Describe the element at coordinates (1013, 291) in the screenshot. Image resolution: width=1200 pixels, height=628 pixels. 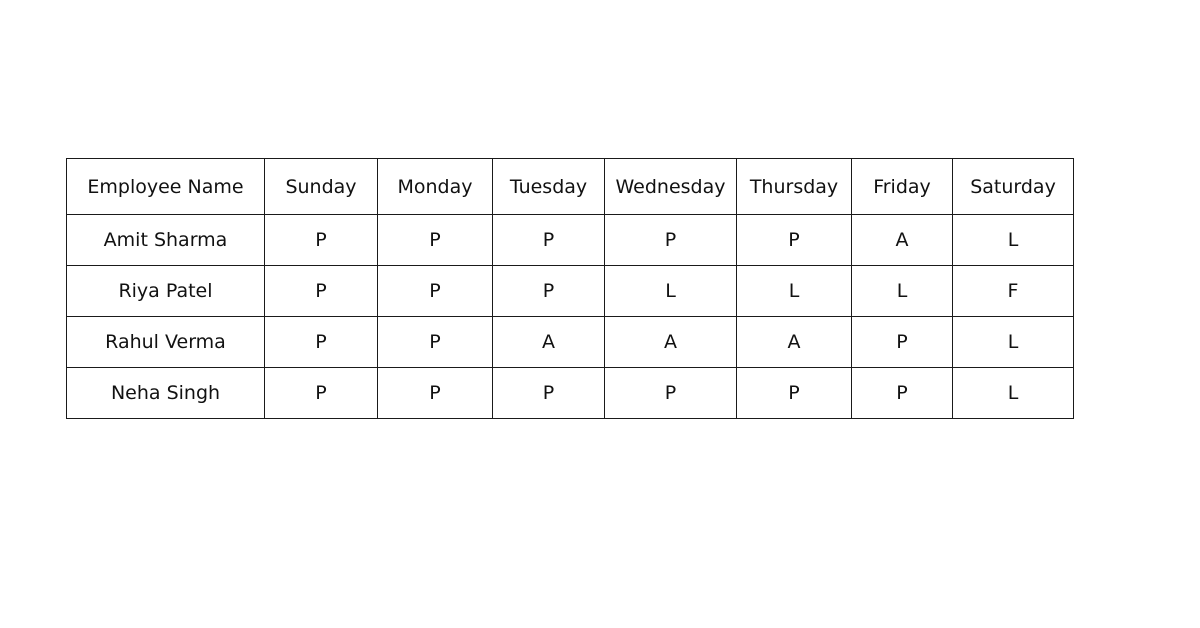
I see `attendance-cell: F` at that location.